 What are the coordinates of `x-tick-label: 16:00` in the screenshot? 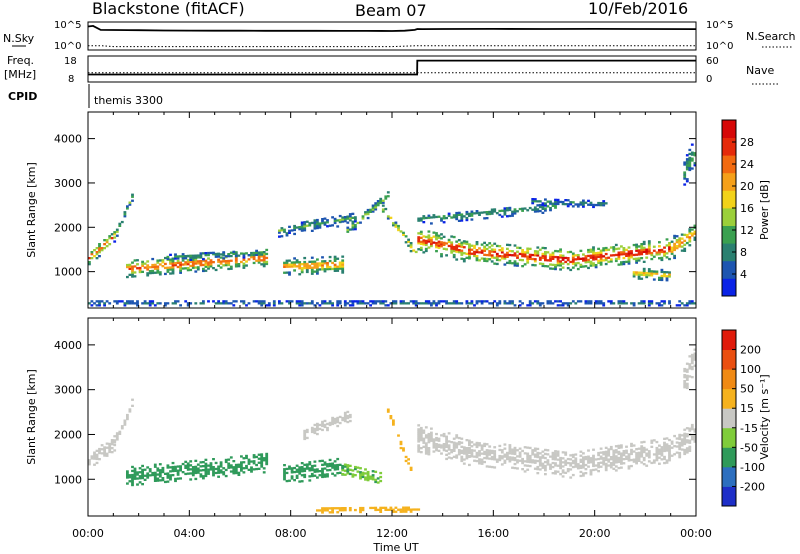 It's located at (493, 533).